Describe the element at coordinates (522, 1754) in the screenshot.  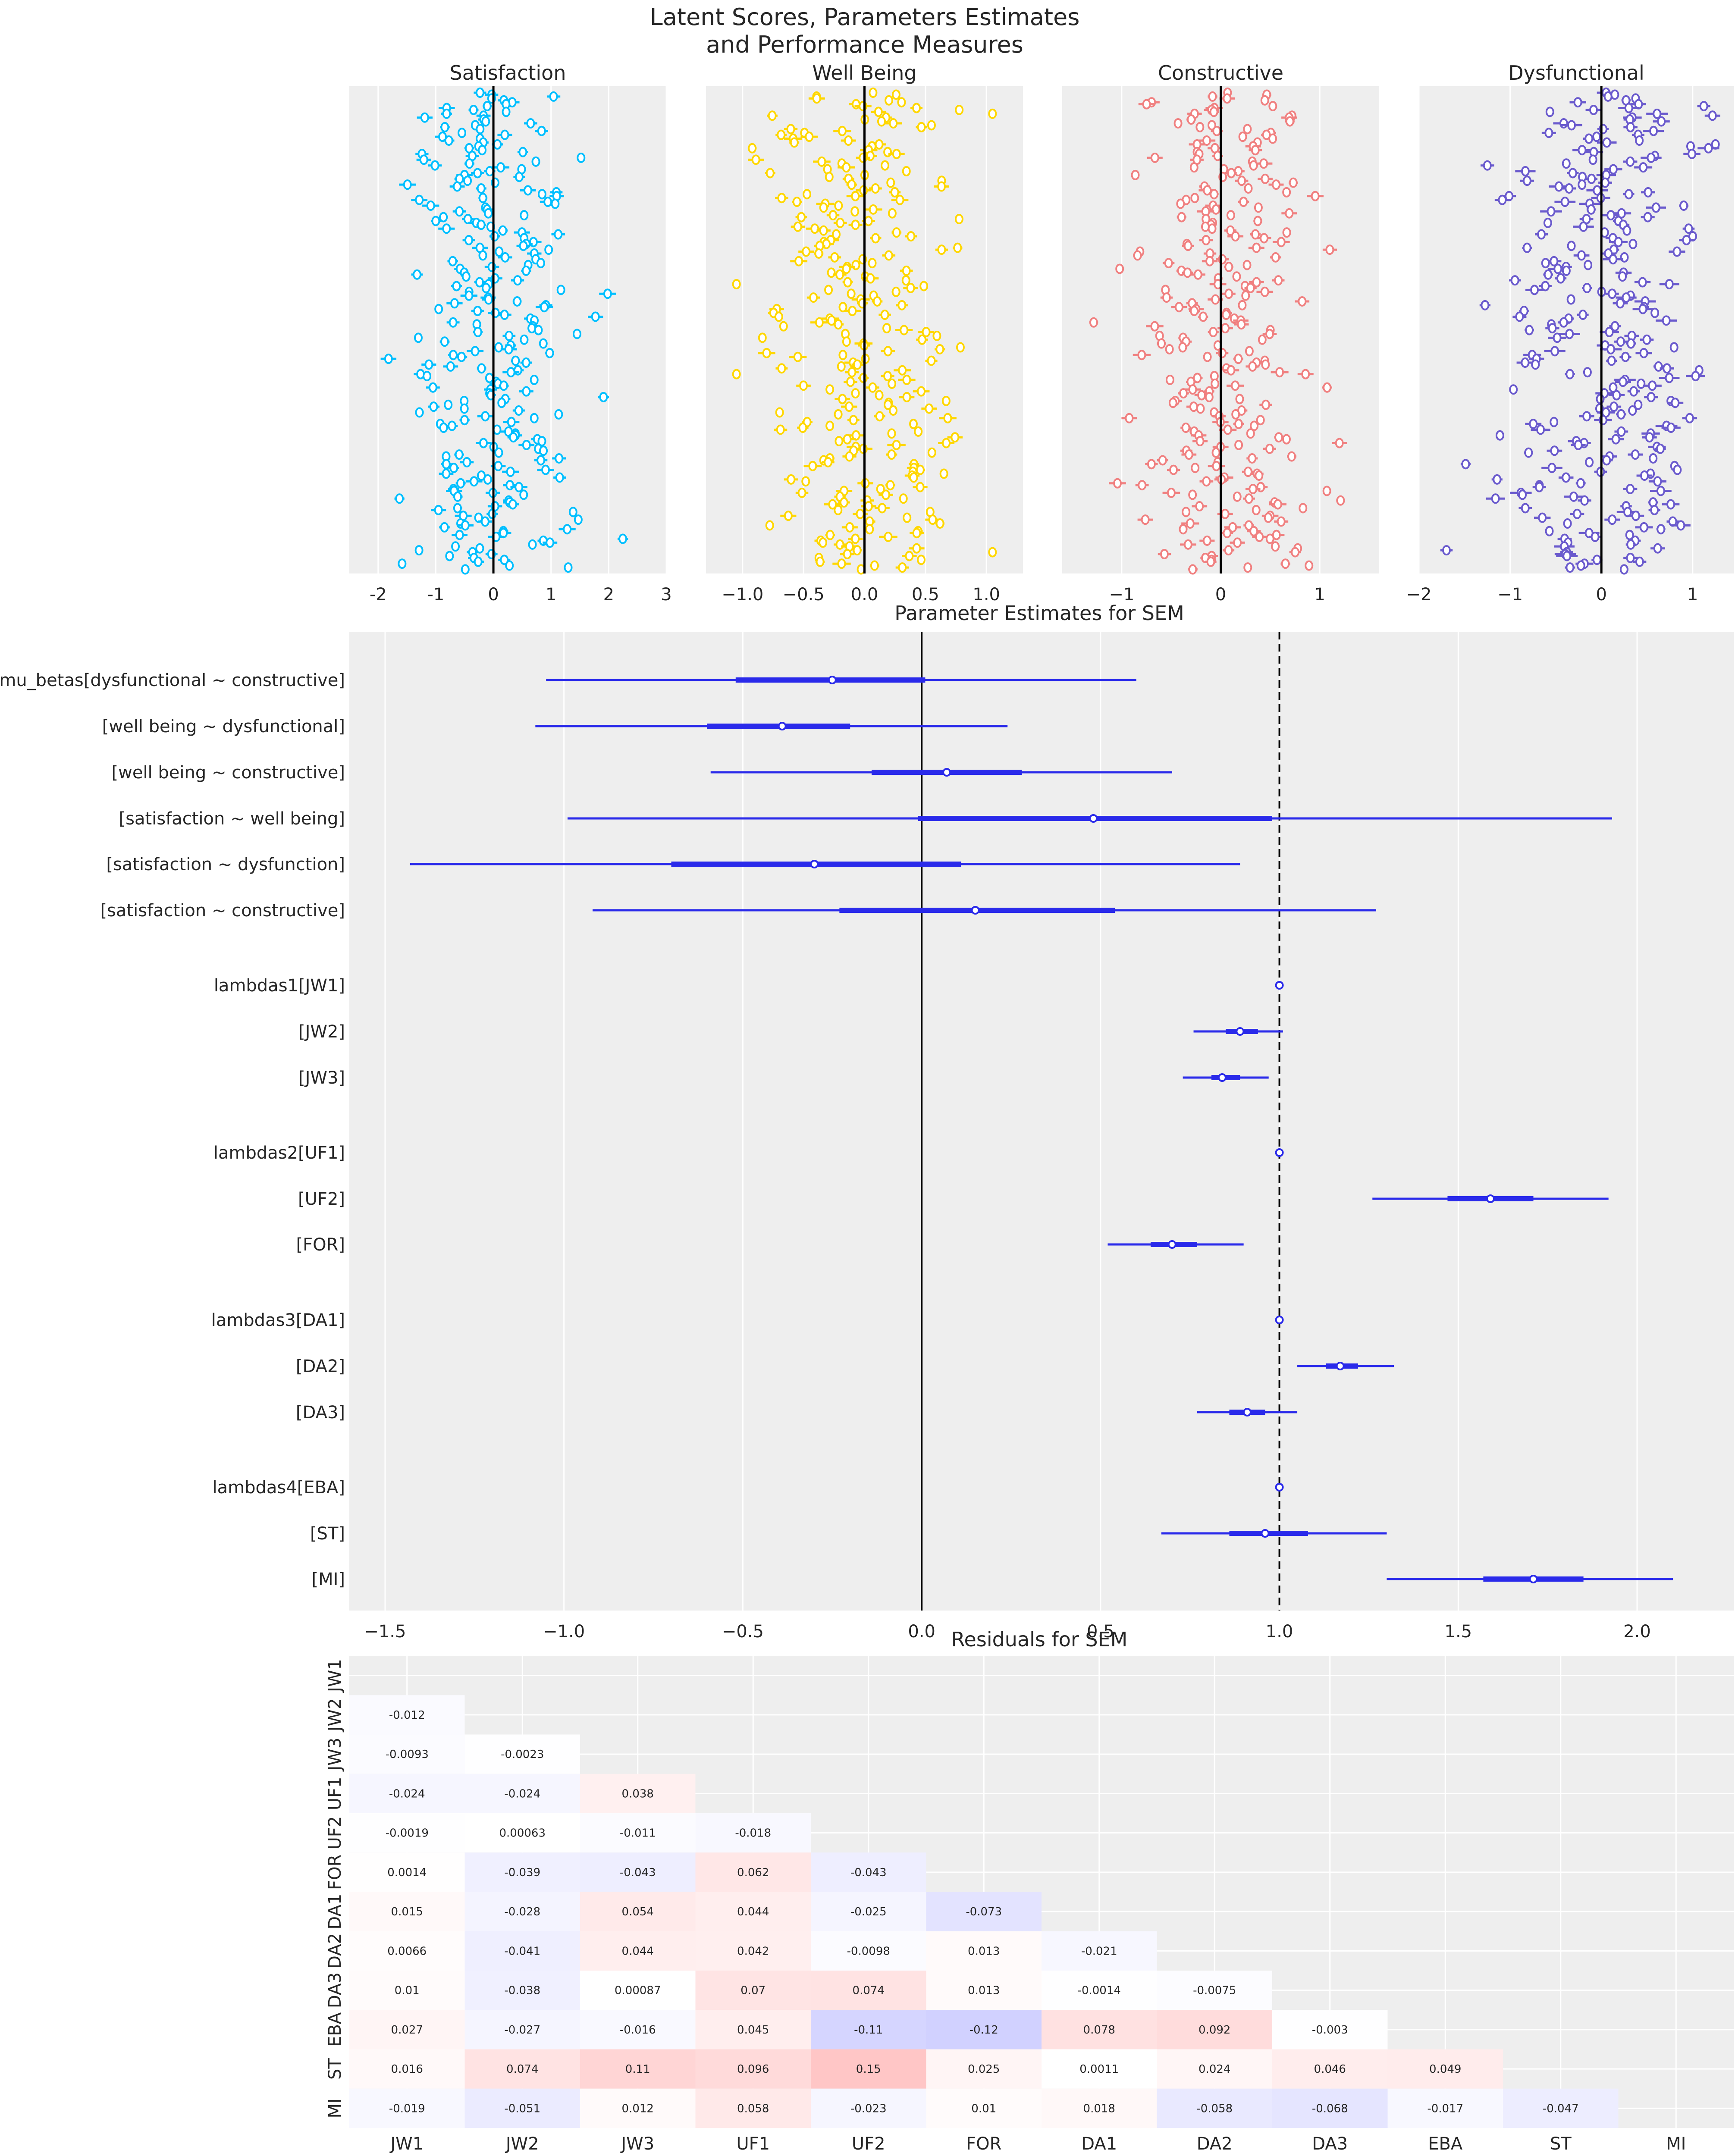
I see `heatmap-cell: -0.0023` at that location.